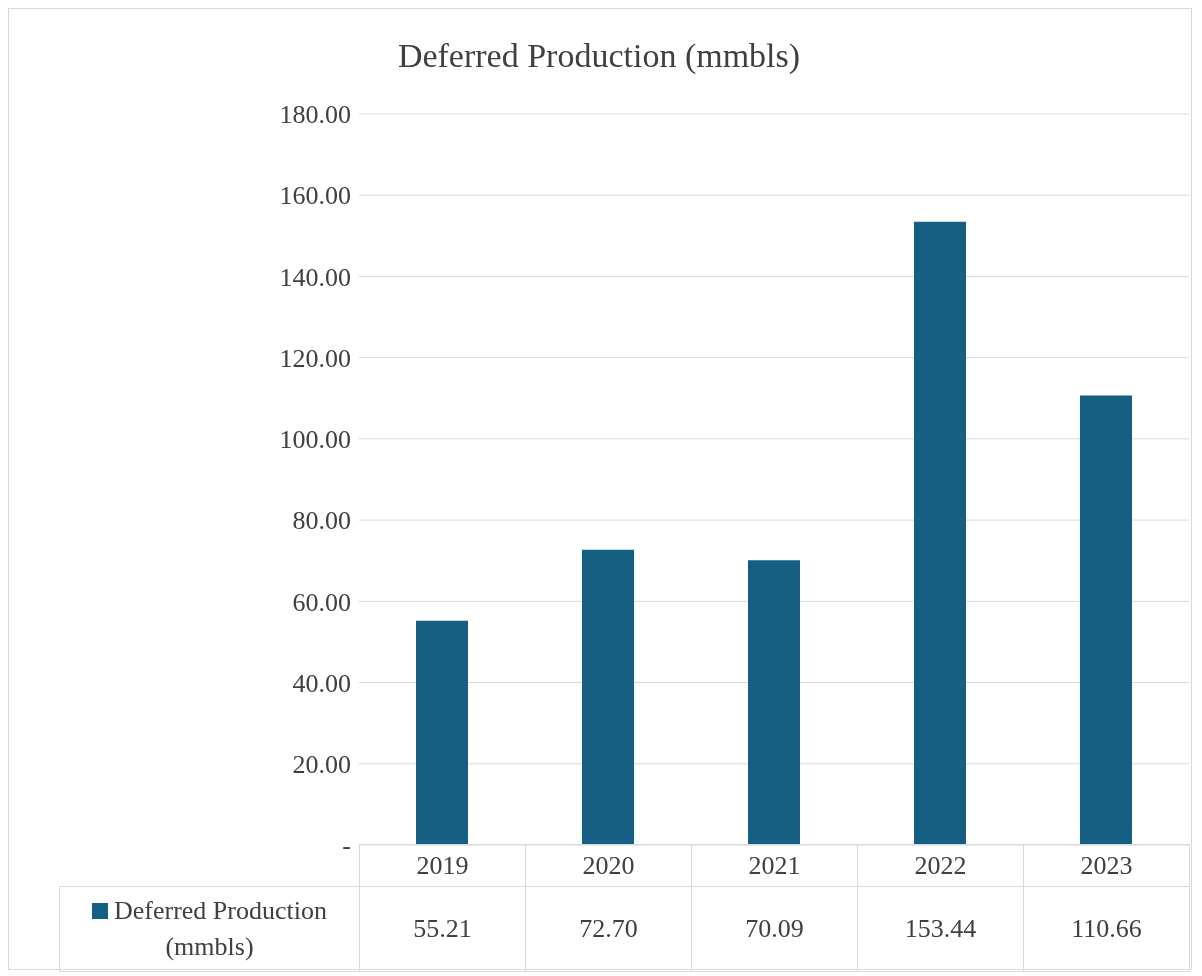  I want to click on text: 153.44, so click(940, 928).